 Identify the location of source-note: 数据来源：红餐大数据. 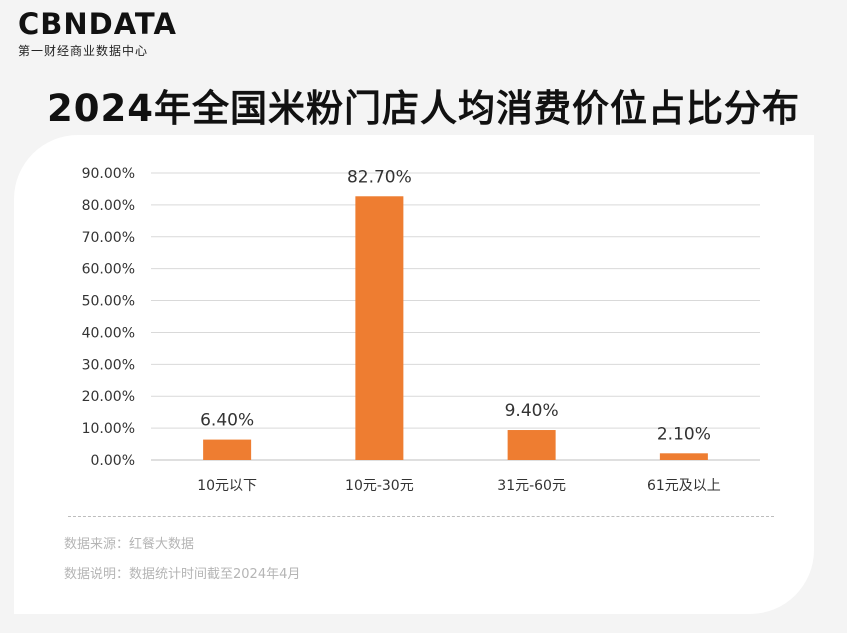
(129, 544).